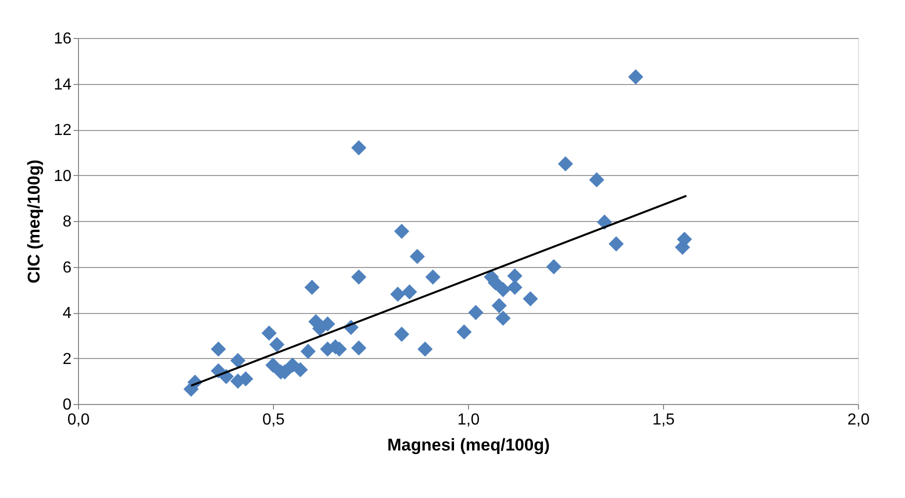 This screenshot has height=498, width=905. I want to click on y-tick-label: 14, so click(63, 85).